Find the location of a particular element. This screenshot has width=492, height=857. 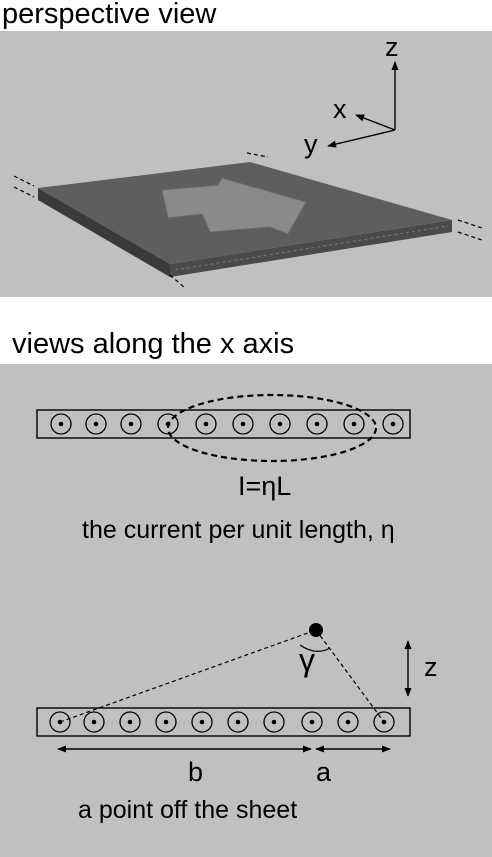

field-point is located at coordinates (316, 630).